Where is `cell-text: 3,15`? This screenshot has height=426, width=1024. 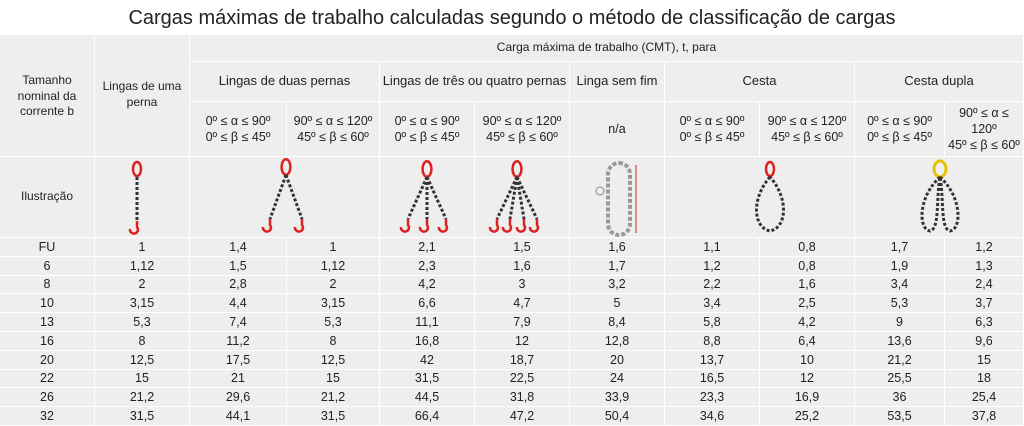
cell-text: 3,15 is located at coordinates (333, 303).